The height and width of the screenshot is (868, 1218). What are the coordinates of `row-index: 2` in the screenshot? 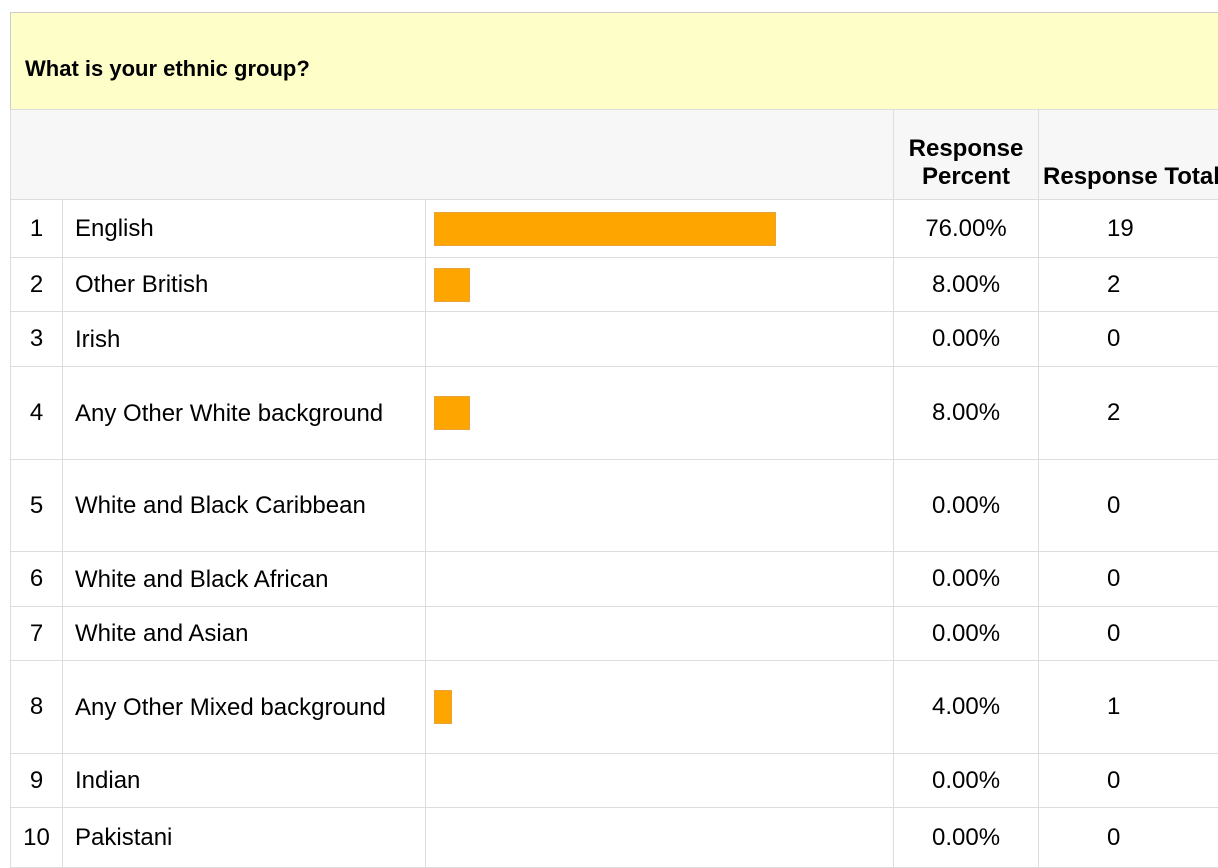 It's located at (37, 285).